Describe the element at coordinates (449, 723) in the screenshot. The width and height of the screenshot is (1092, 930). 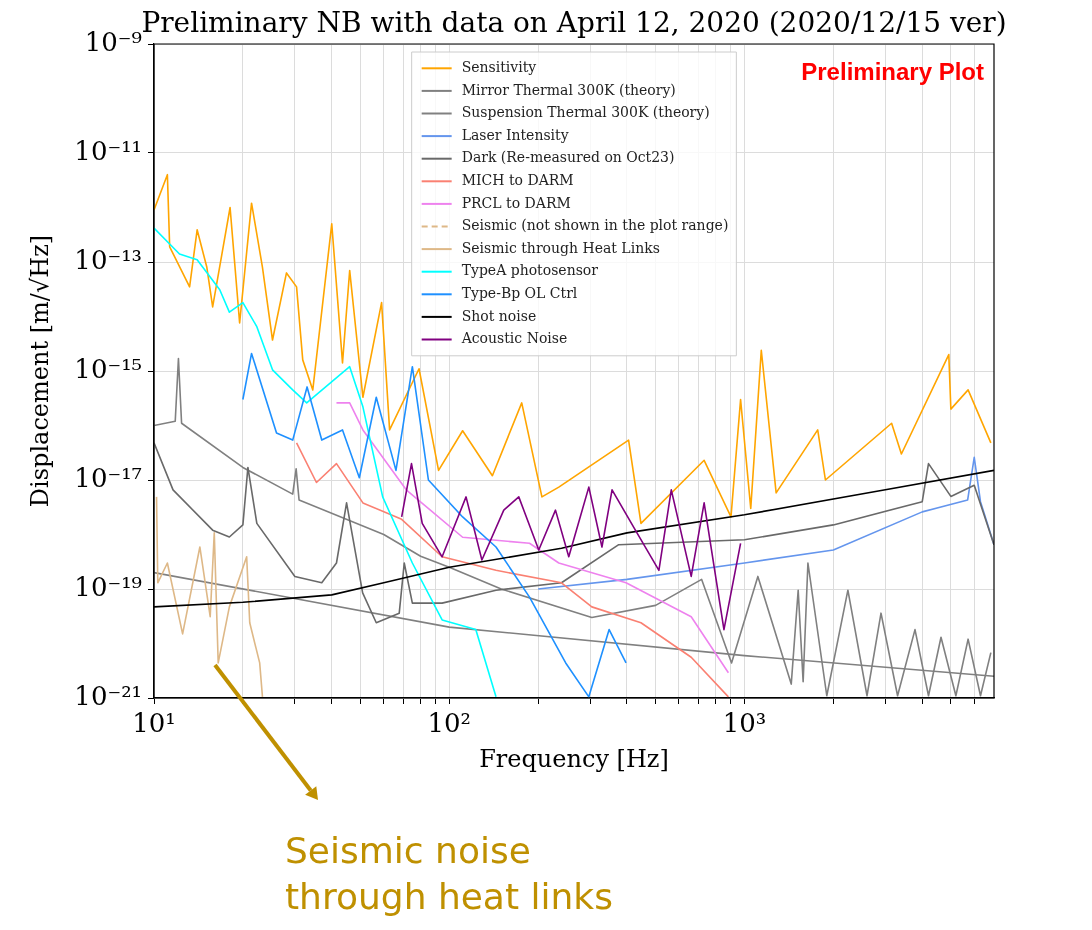
I see `x-tick-label: 10²` at that location.